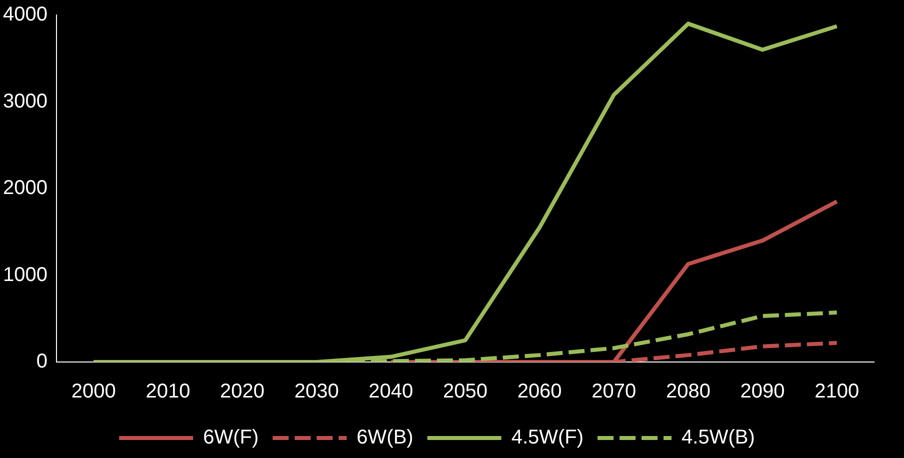 The height and width of the screenshot is (458, 904). Describe the element at coordinates (688, 391) in the screenshot. I see `x-tick-label: 2080` at that location.